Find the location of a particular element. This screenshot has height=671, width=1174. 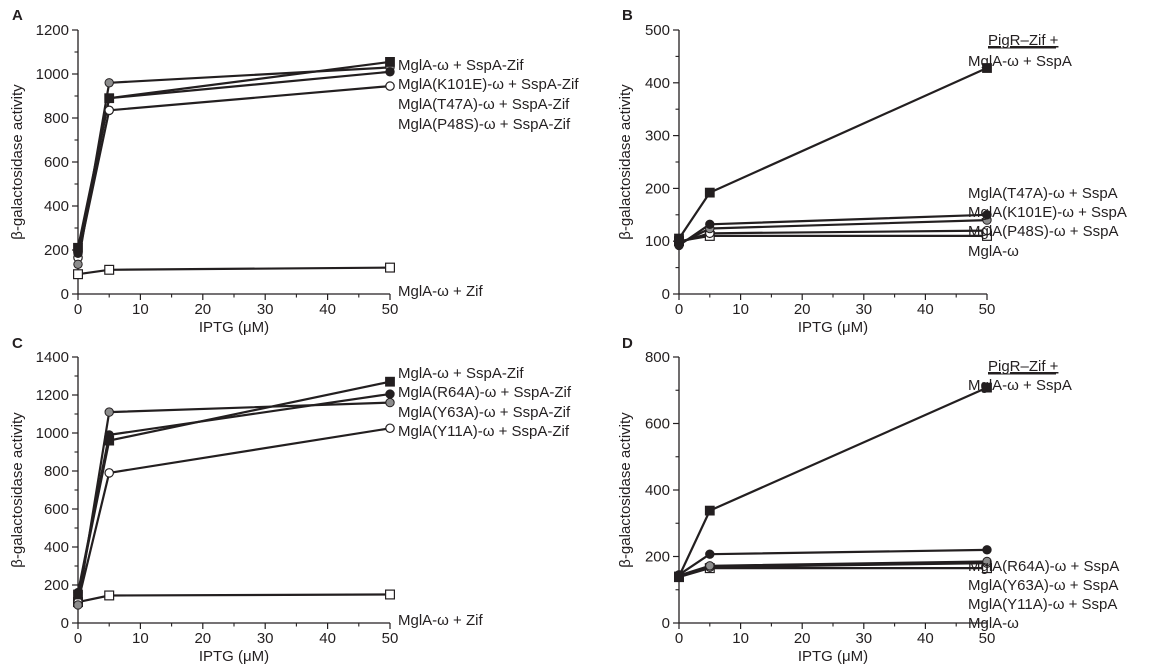

series-label: MglA(K101E)-ω + SspA is located at coordinates (1047, 212).